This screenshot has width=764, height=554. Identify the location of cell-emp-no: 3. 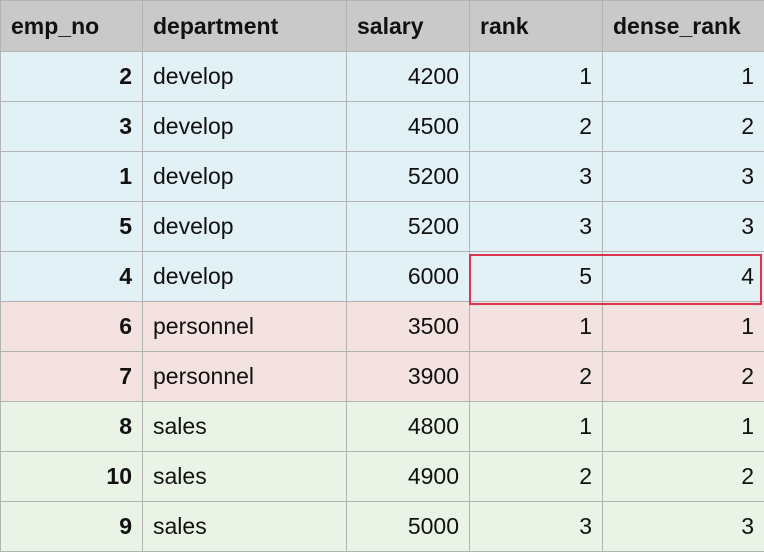
(71, 126).